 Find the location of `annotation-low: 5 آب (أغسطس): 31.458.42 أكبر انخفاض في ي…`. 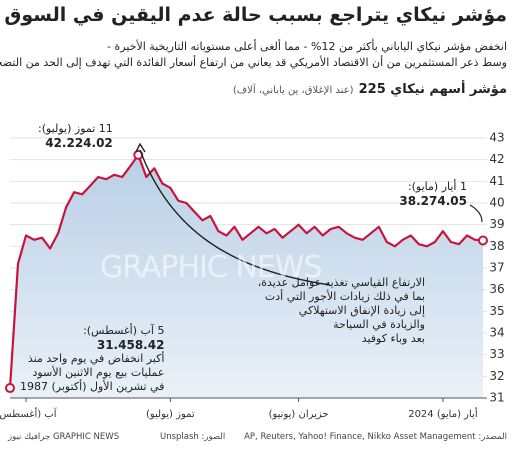

annotation-low: 5 آب (أغسطس): 31.458.42 أكبر انخفاض في ي… is located at coordinates (92, 359).